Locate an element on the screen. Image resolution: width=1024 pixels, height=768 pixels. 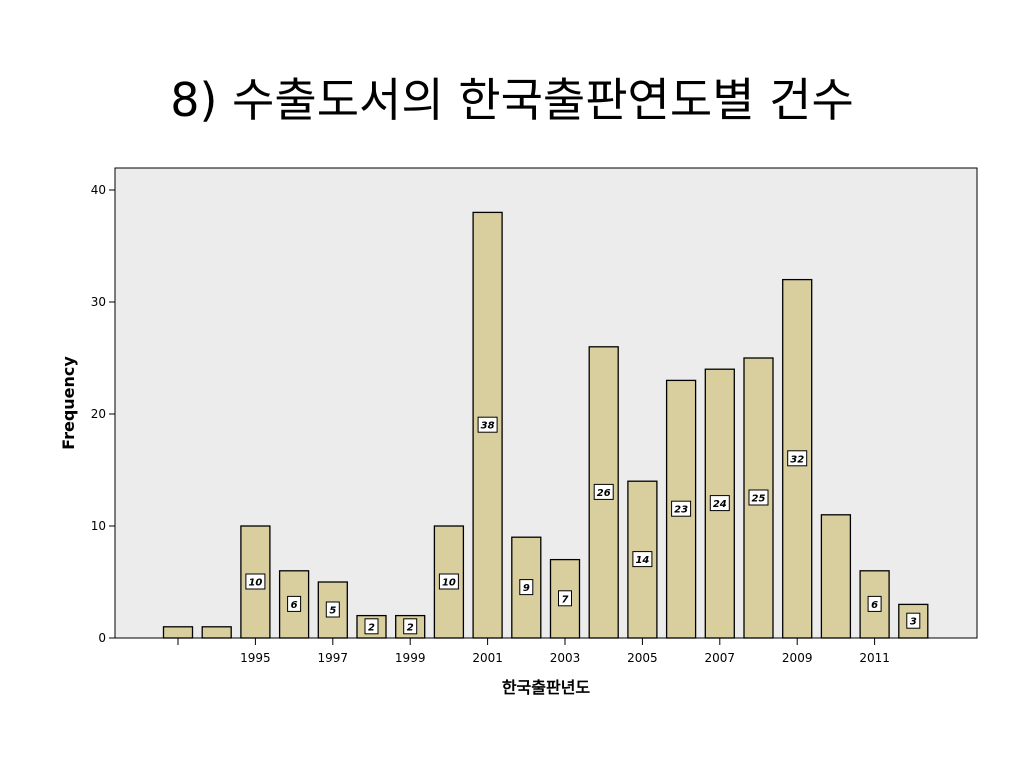
data-label: 26 is located at coordinates (604, 493).